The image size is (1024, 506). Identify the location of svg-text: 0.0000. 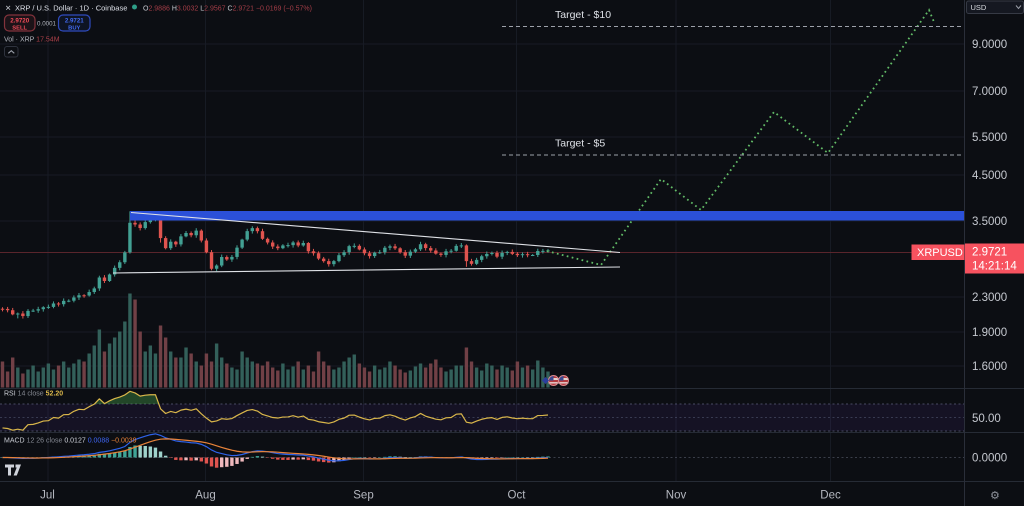
(989, 459).